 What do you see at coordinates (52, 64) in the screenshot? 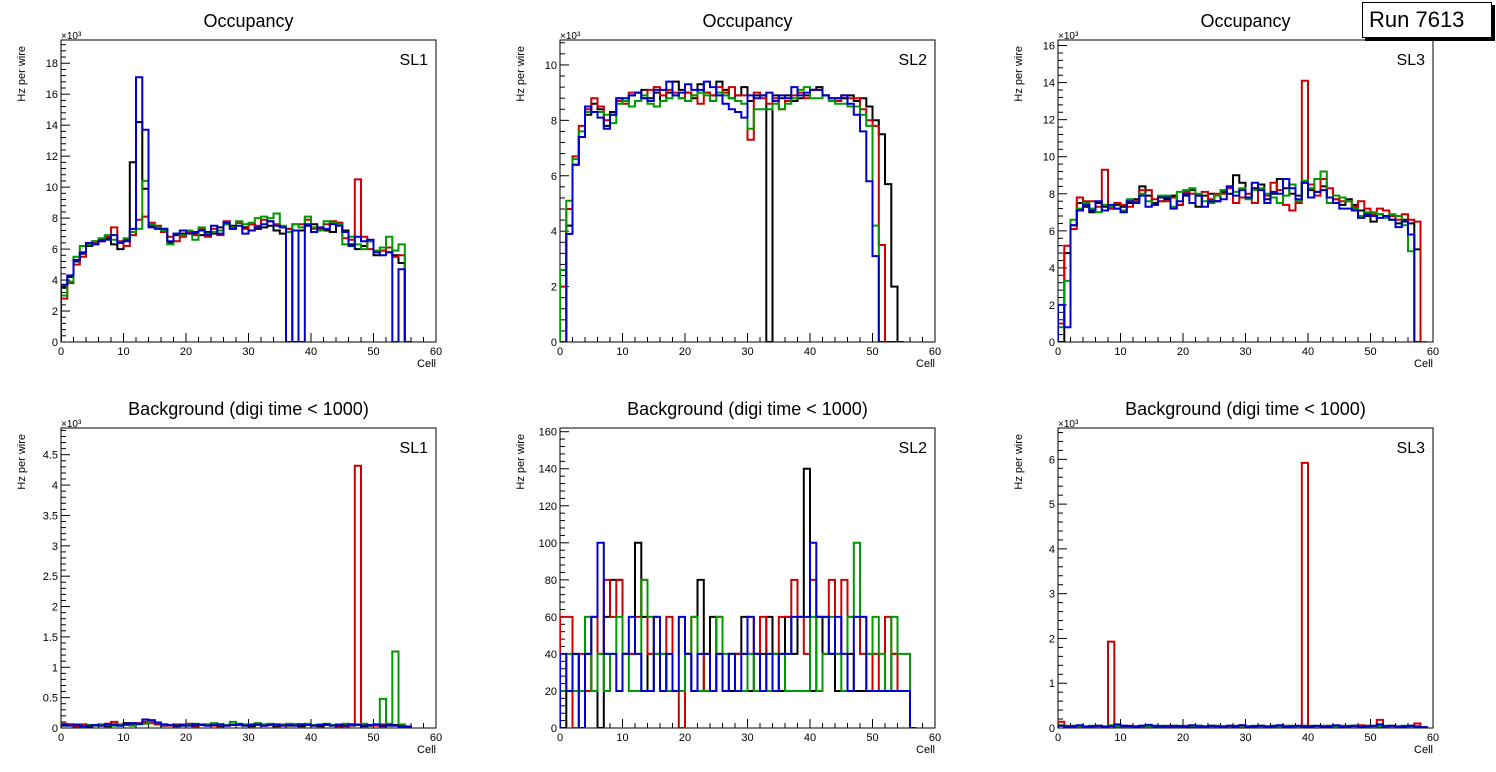
I see `y-tick-label: 18` at bounding box center [52, 64].